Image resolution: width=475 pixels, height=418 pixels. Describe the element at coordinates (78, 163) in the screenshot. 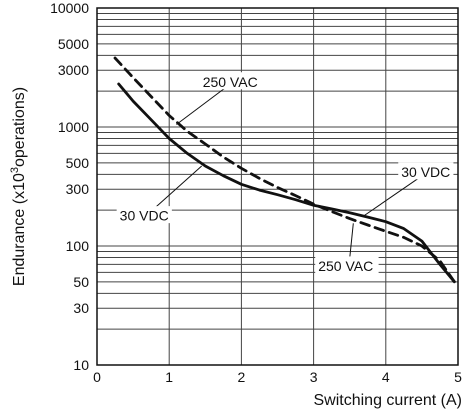

I see `y-tick-label: 500` at that location.